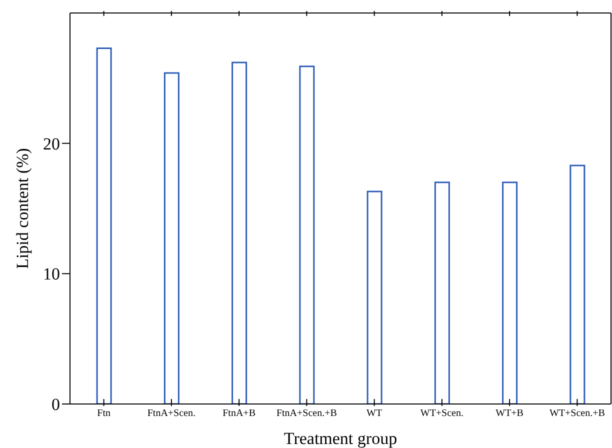  What do you see at coordinates (56, 404) in the screenshot?
I see `y-tick-label: 0` at bounding box center [56, 404].